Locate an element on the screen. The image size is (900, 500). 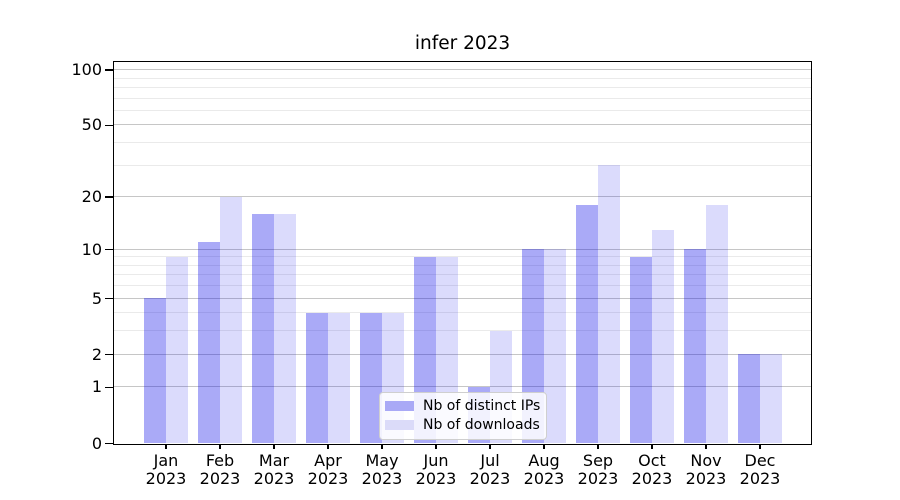
y-tick-label-5: 5 is located at coordinates (96, 298).